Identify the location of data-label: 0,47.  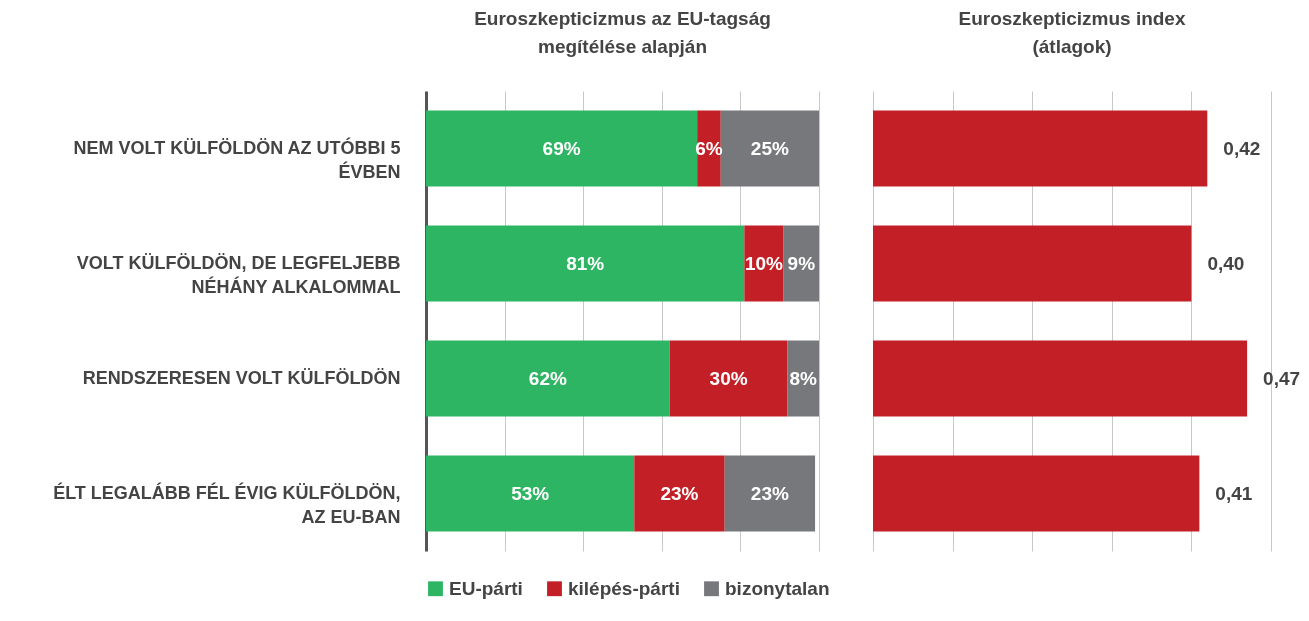
(1282, 378).